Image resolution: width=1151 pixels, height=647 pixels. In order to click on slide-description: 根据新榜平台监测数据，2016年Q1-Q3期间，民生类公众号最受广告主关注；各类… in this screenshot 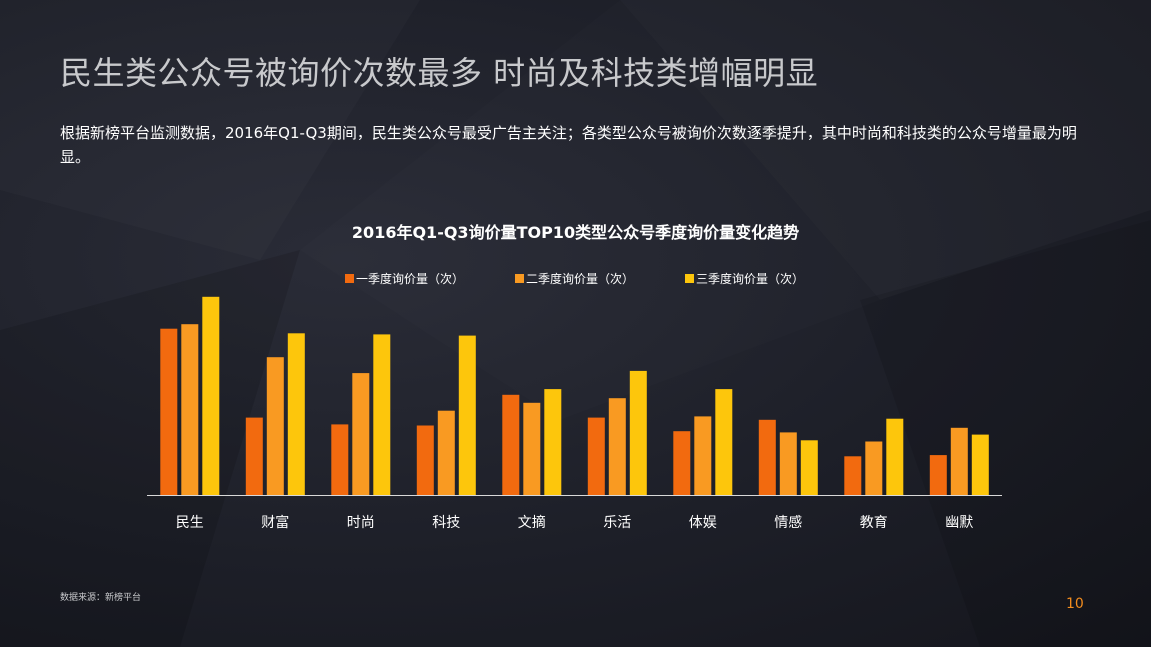, I will do `click(568, 145)`.